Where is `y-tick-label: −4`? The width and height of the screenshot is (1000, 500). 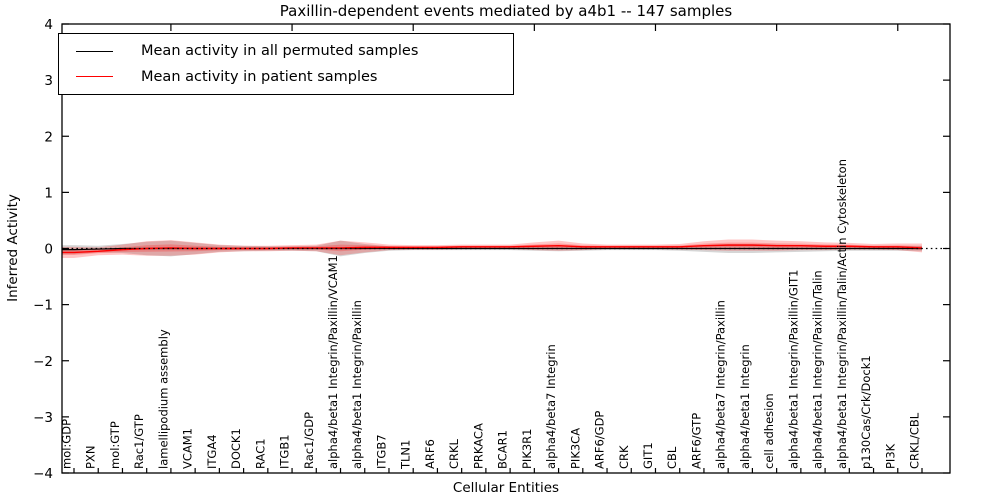 y-tick-label: −4 is located at coordinates (43, 474).